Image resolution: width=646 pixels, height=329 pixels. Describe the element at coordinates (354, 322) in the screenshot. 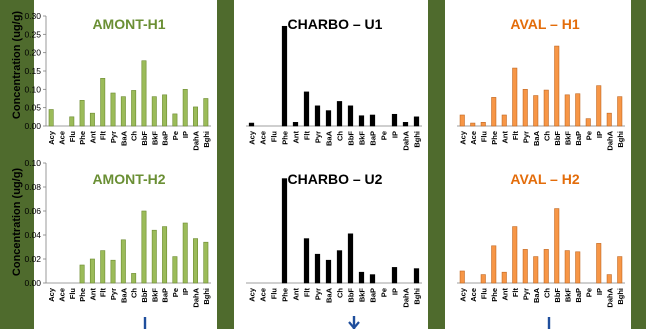

I see `flow-arrow` at that location.